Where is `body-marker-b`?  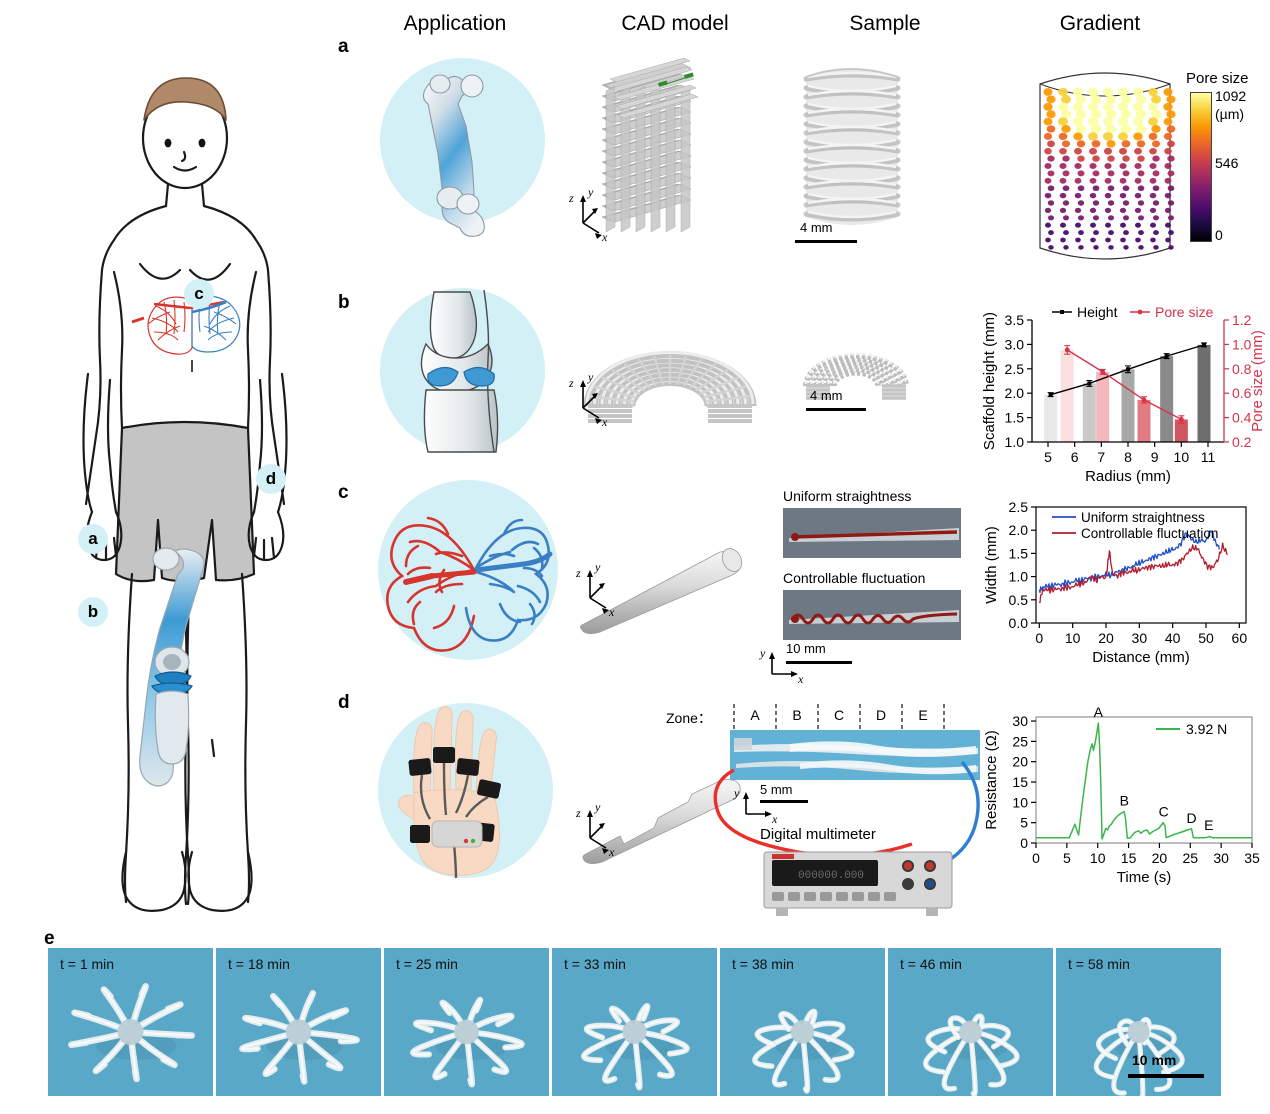 body-marker-b is located at coordinates (93, 612).